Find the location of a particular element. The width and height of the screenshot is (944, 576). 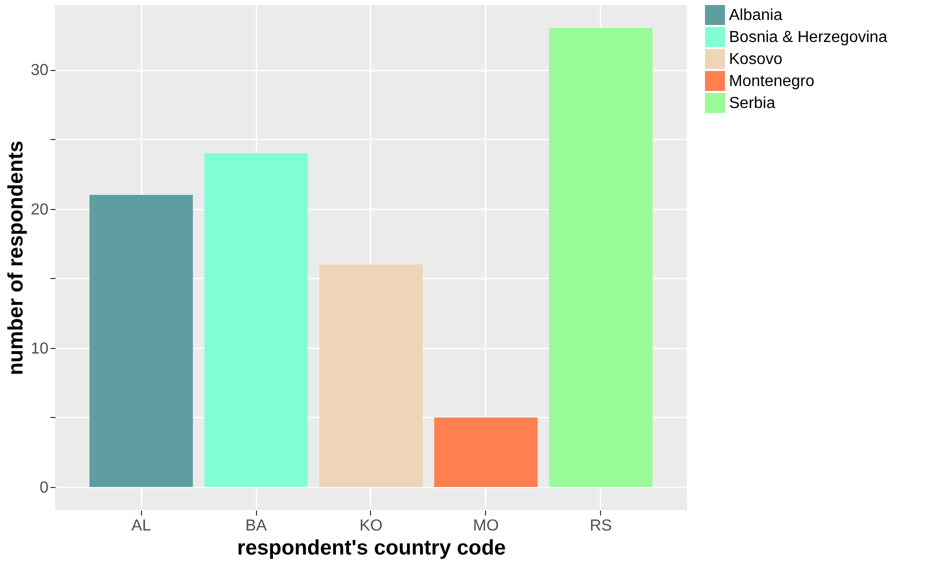

x-tick-label: BA is located at coordinates (256, 526).